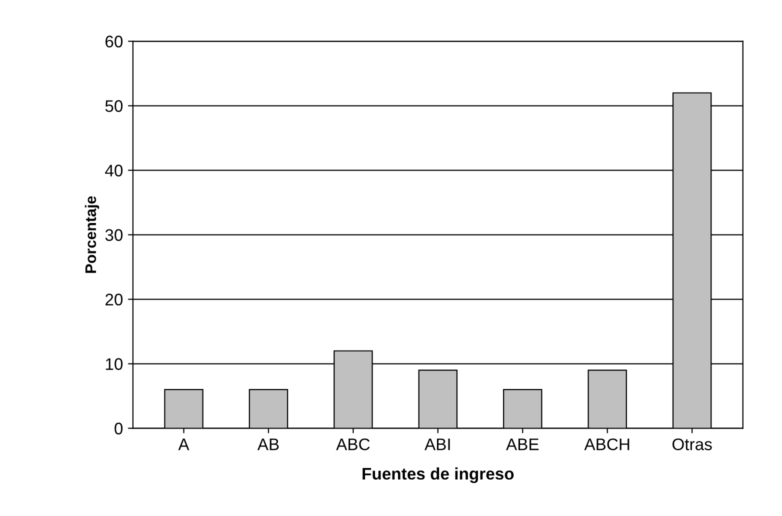  I want to click on y-axis-title: Porcentaje, so click(92, 234).